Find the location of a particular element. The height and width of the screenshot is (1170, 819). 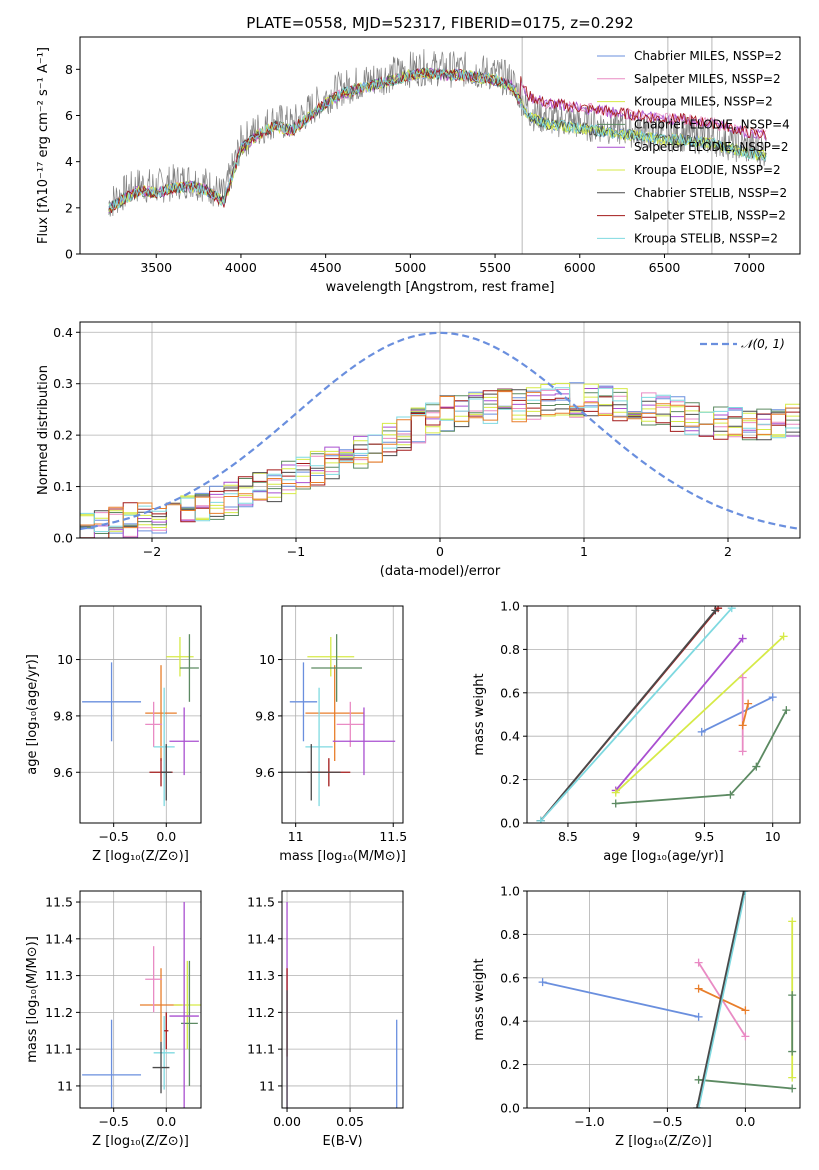

legend-label: Salpeter ELODIE, NSSP=2 is located at coordinates (711, 147).